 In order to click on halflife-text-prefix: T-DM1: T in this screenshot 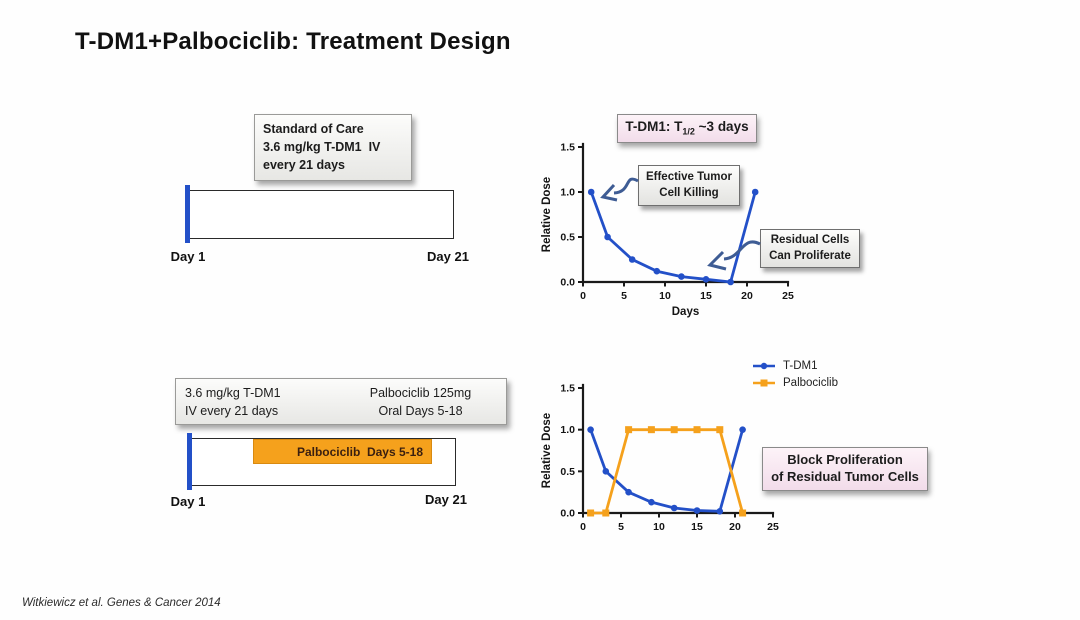, I will do `click(654, 126)`.